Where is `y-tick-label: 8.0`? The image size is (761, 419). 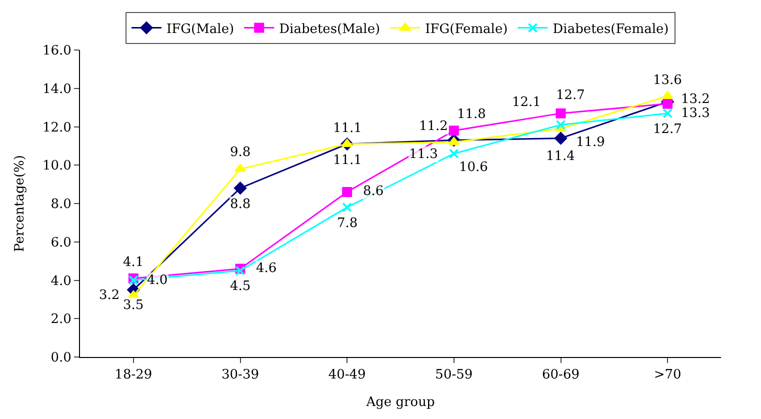 y-tick-label: 8.0 is located at coordinates (61, 204).